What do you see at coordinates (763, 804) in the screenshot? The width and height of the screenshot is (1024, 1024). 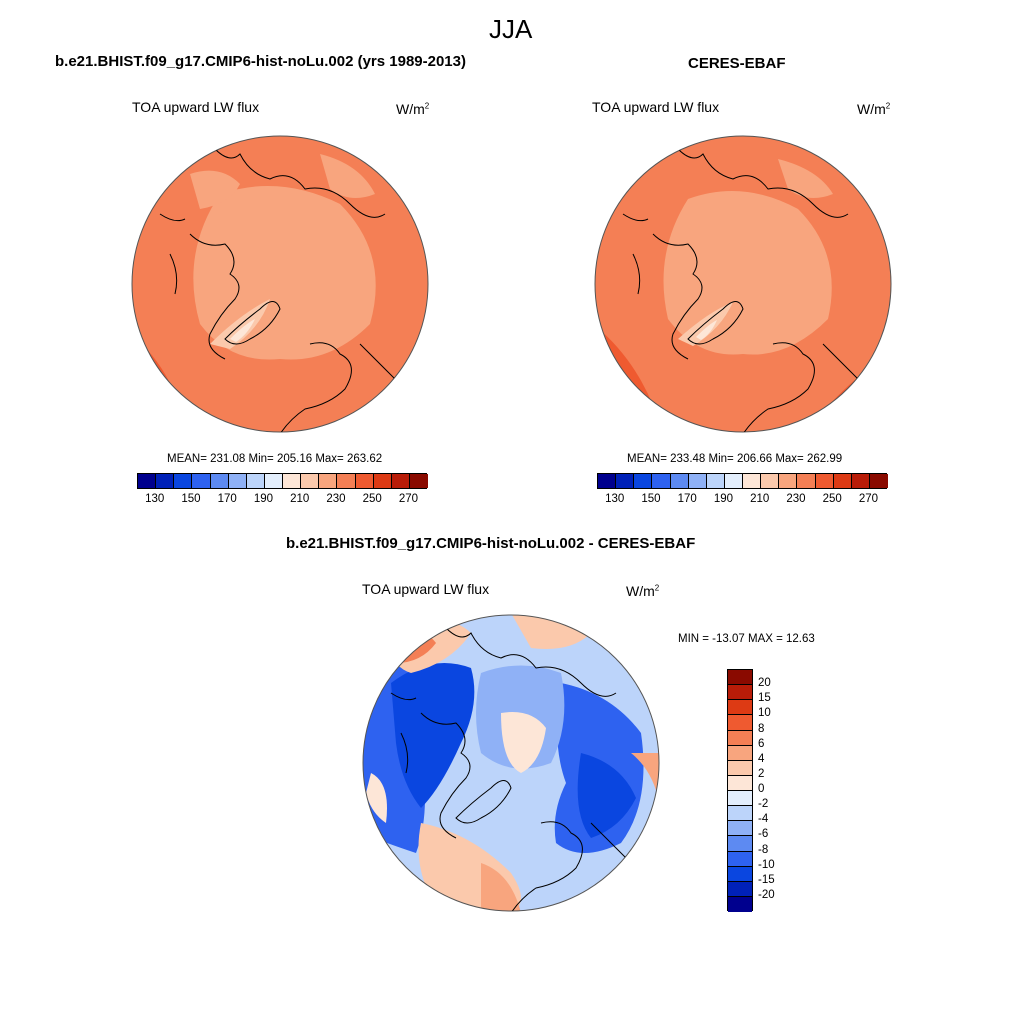 I see `colorbar-tick-label: -2` at bounding box center [763, 804].